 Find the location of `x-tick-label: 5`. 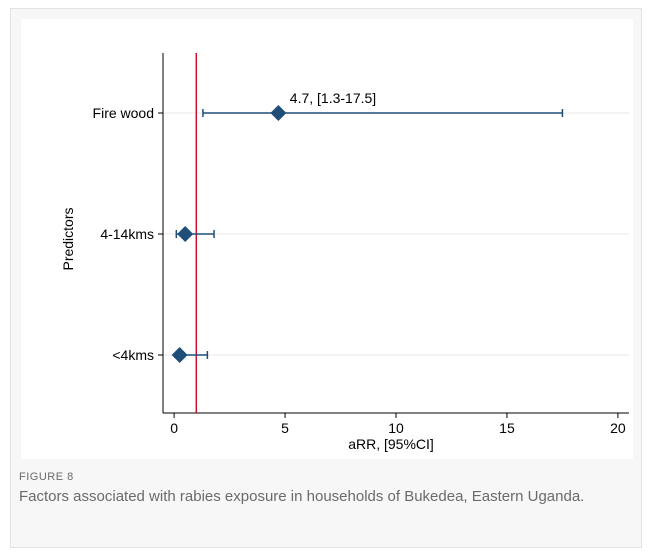

x-tick-label: 5 is located at coordinates (285, 428).